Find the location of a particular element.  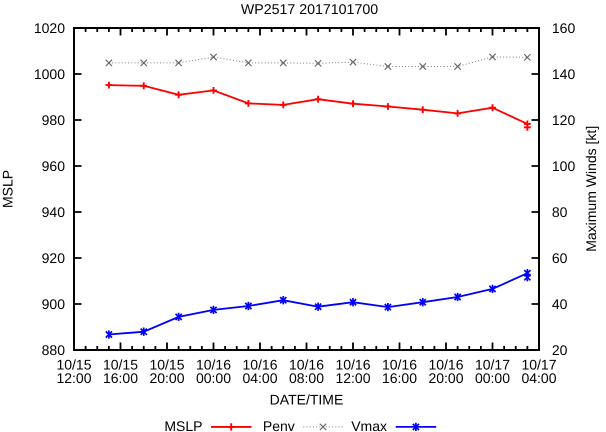

svg-text: DATE/TIME is located at coordinates (307, 399).